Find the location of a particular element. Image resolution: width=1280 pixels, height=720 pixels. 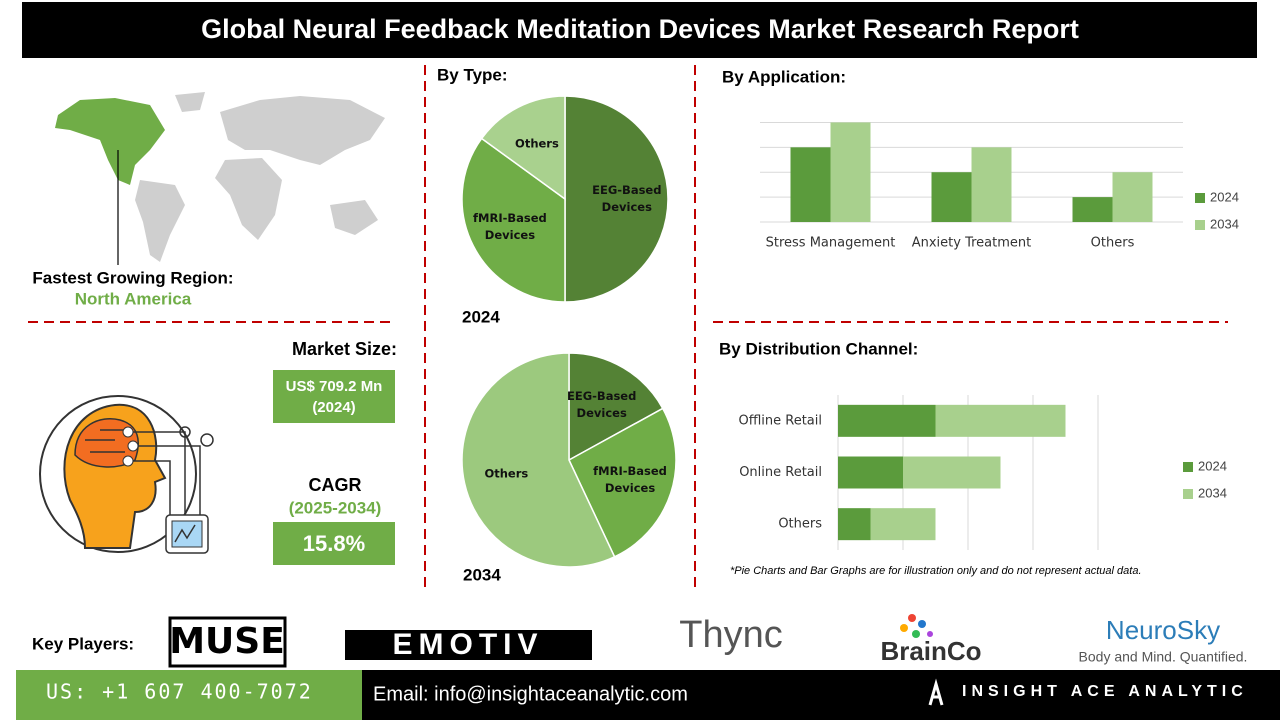

market-size-label: Market Size: is located at coordinates (344, 349).